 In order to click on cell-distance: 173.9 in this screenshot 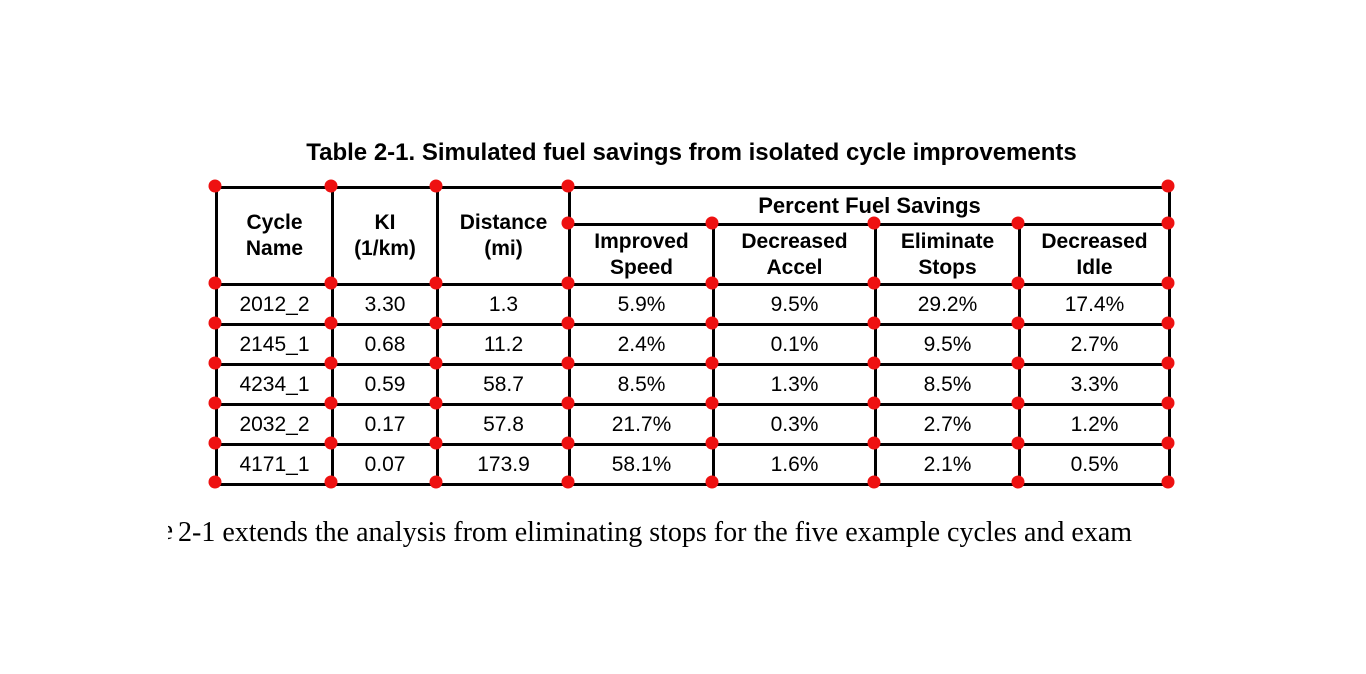, I will do `click(503, 464)`.